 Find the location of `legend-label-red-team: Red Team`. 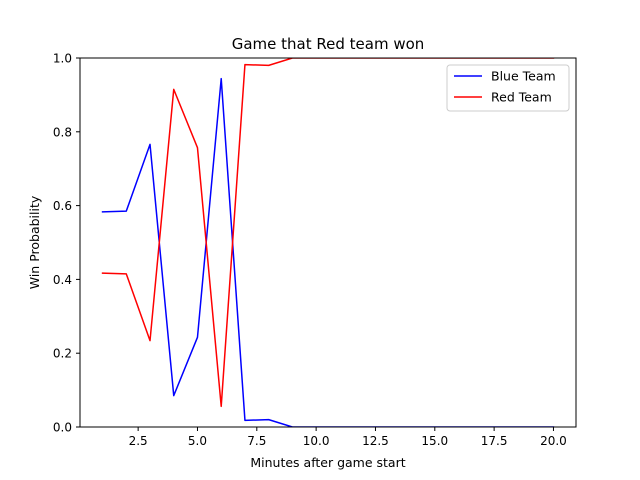

legend-label-red-team: Red Team is located at coordinates (521, 97).